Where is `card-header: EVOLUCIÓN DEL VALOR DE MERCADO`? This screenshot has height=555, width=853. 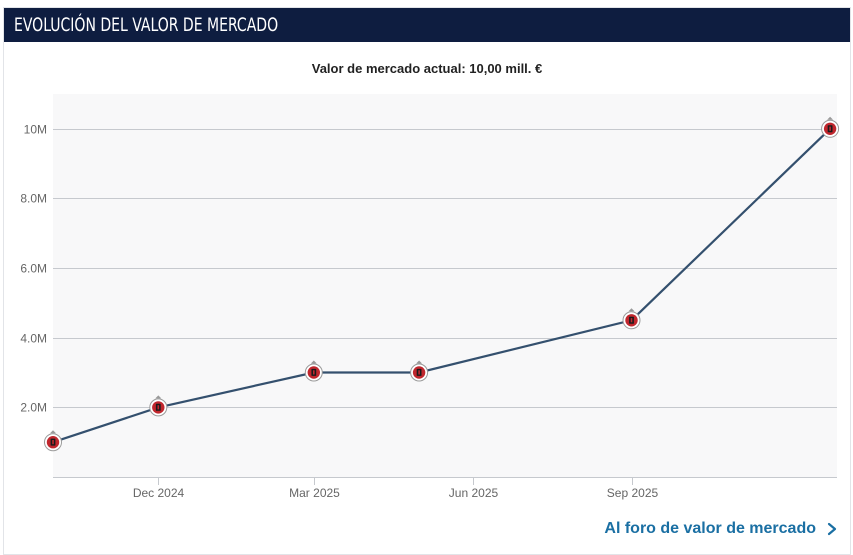
card-header: EVOLUCIÓN DEL VALOR DE MERCADO is located at coordinates (427, 25).